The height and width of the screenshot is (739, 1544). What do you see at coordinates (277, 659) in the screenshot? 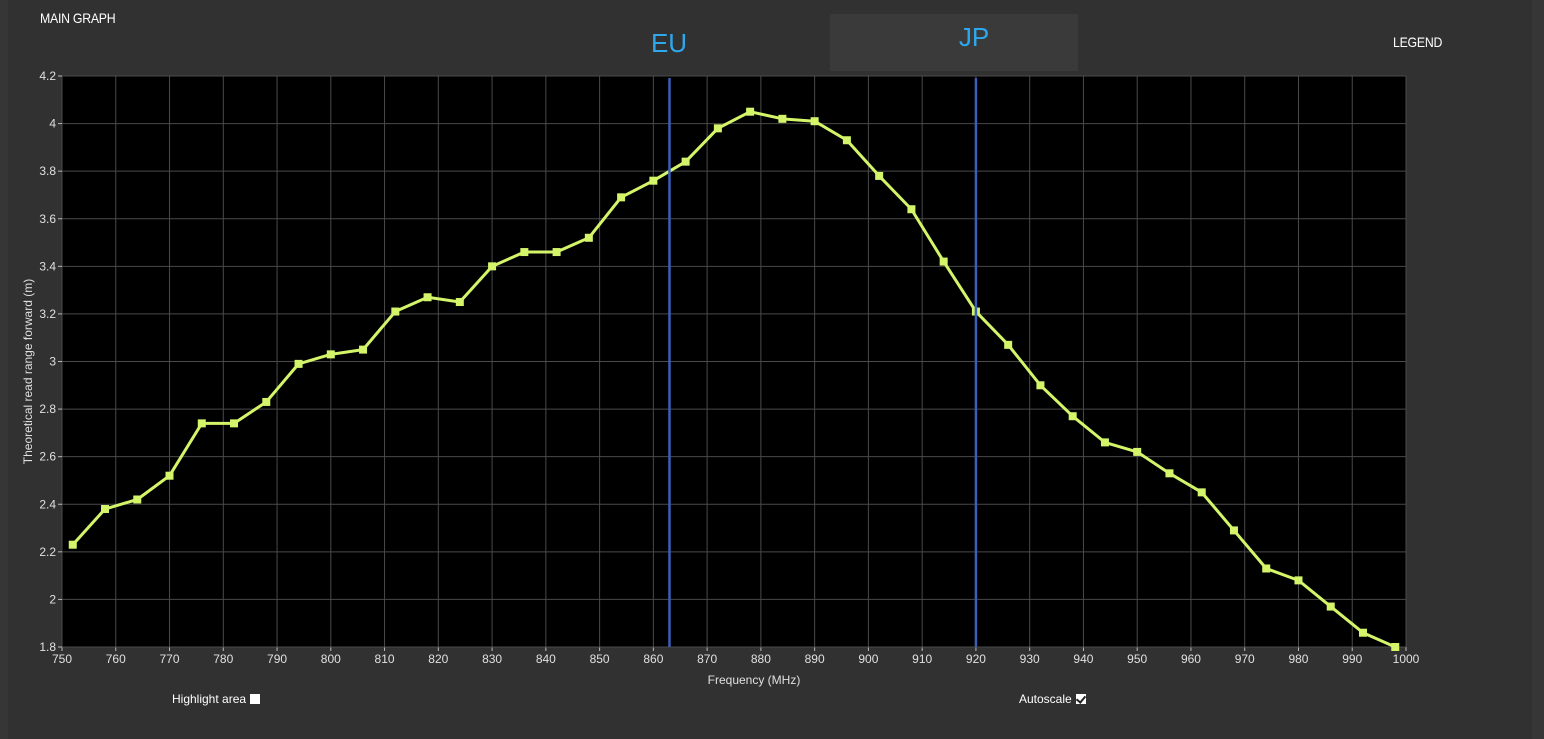
I see `x-tick-label: 790` at bounding box center [277, 659].